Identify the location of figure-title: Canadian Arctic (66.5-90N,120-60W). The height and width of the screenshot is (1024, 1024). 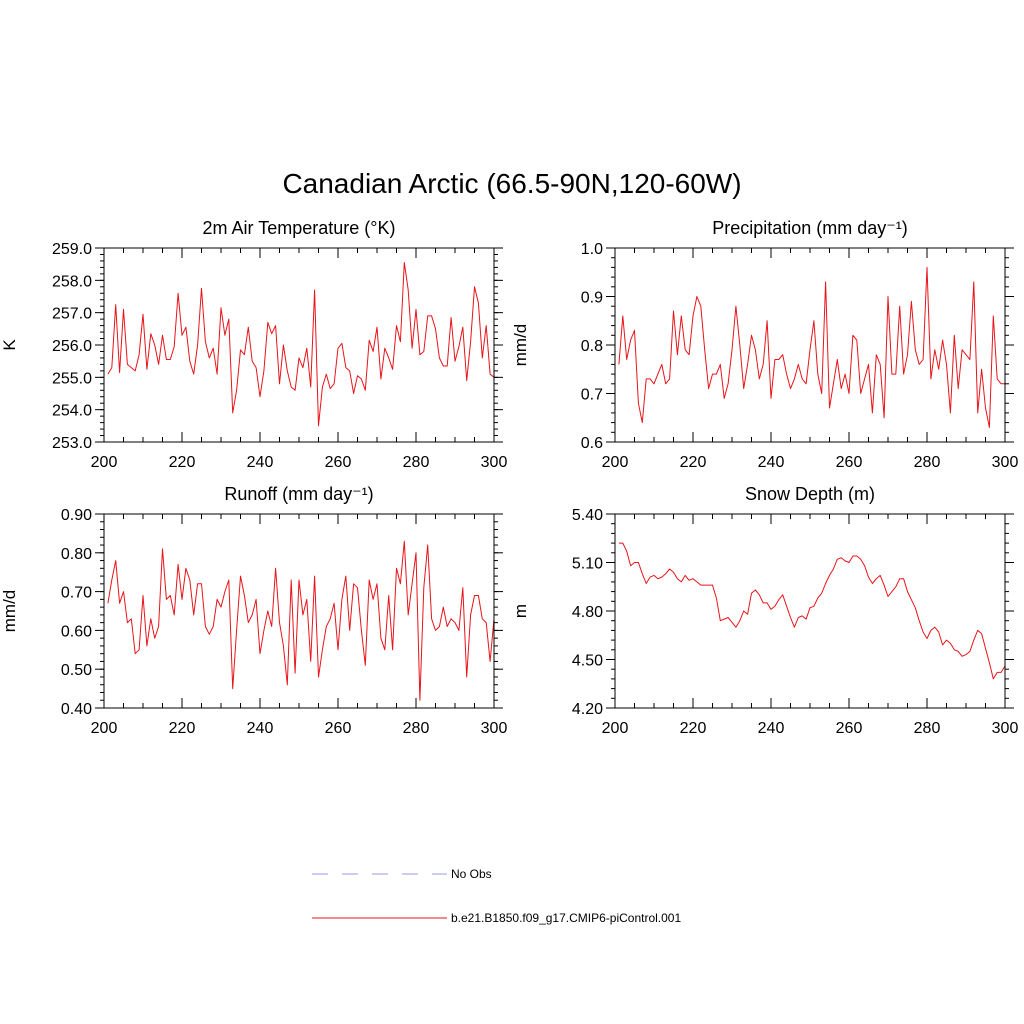
(511, 183).